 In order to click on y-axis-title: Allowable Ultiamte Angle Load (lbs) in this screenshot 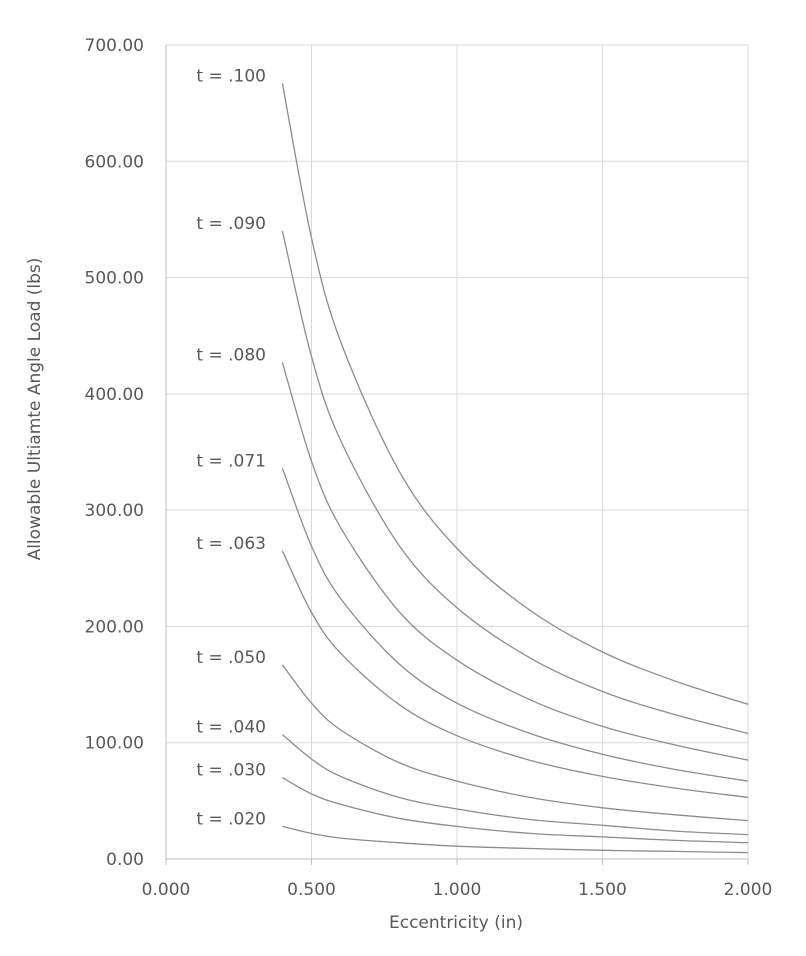, I will do `click(35, 409)`.